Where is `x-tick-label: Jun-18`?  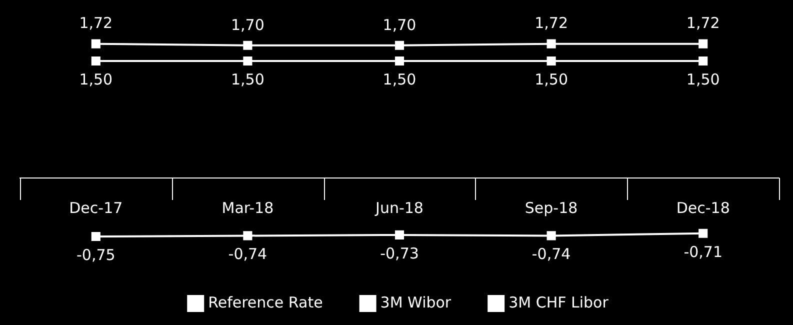 x-tick-label: Jun-18 is located at coordinates (399, 207).